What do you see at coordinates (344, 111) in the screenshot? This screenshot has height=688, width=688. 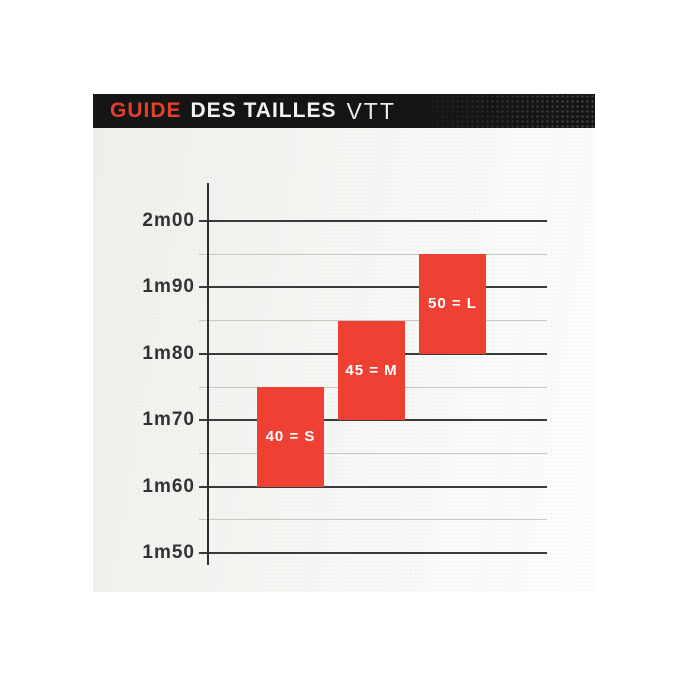 I see `header-bar: GUIDE DES TAILLES VTT` at bounding box center [344, 111].